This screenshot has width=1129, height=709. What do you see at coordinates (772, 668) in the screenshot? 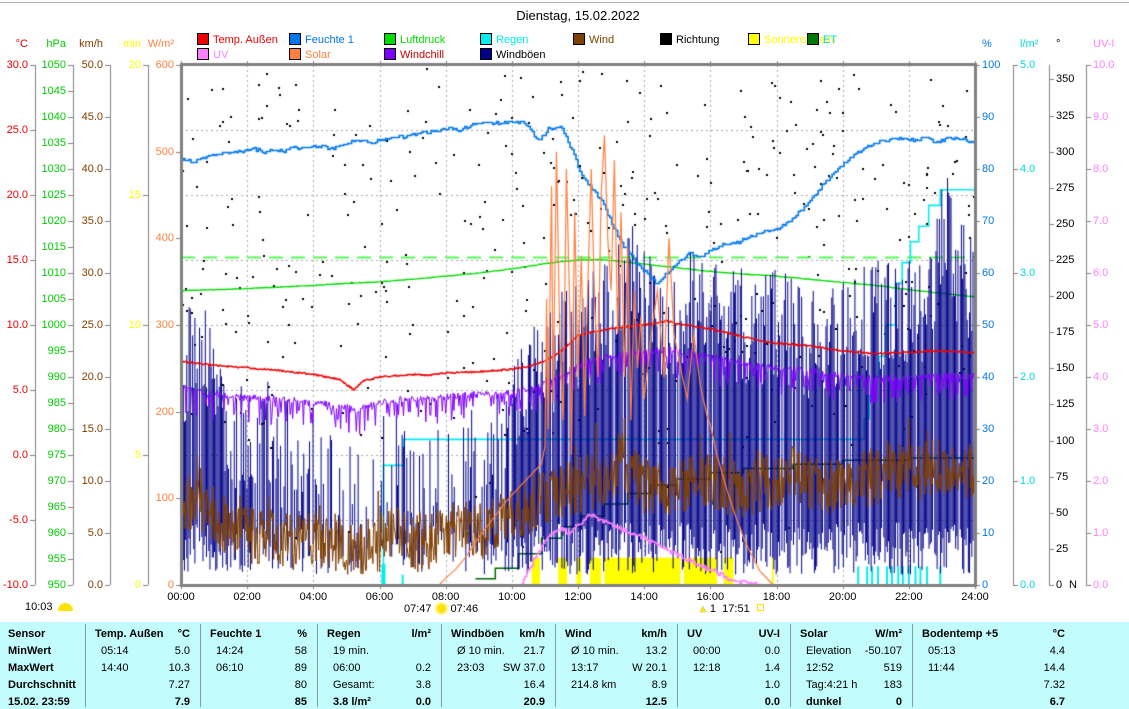
I see `table-cell-value: 1.4` at bounding box center [772, 668].